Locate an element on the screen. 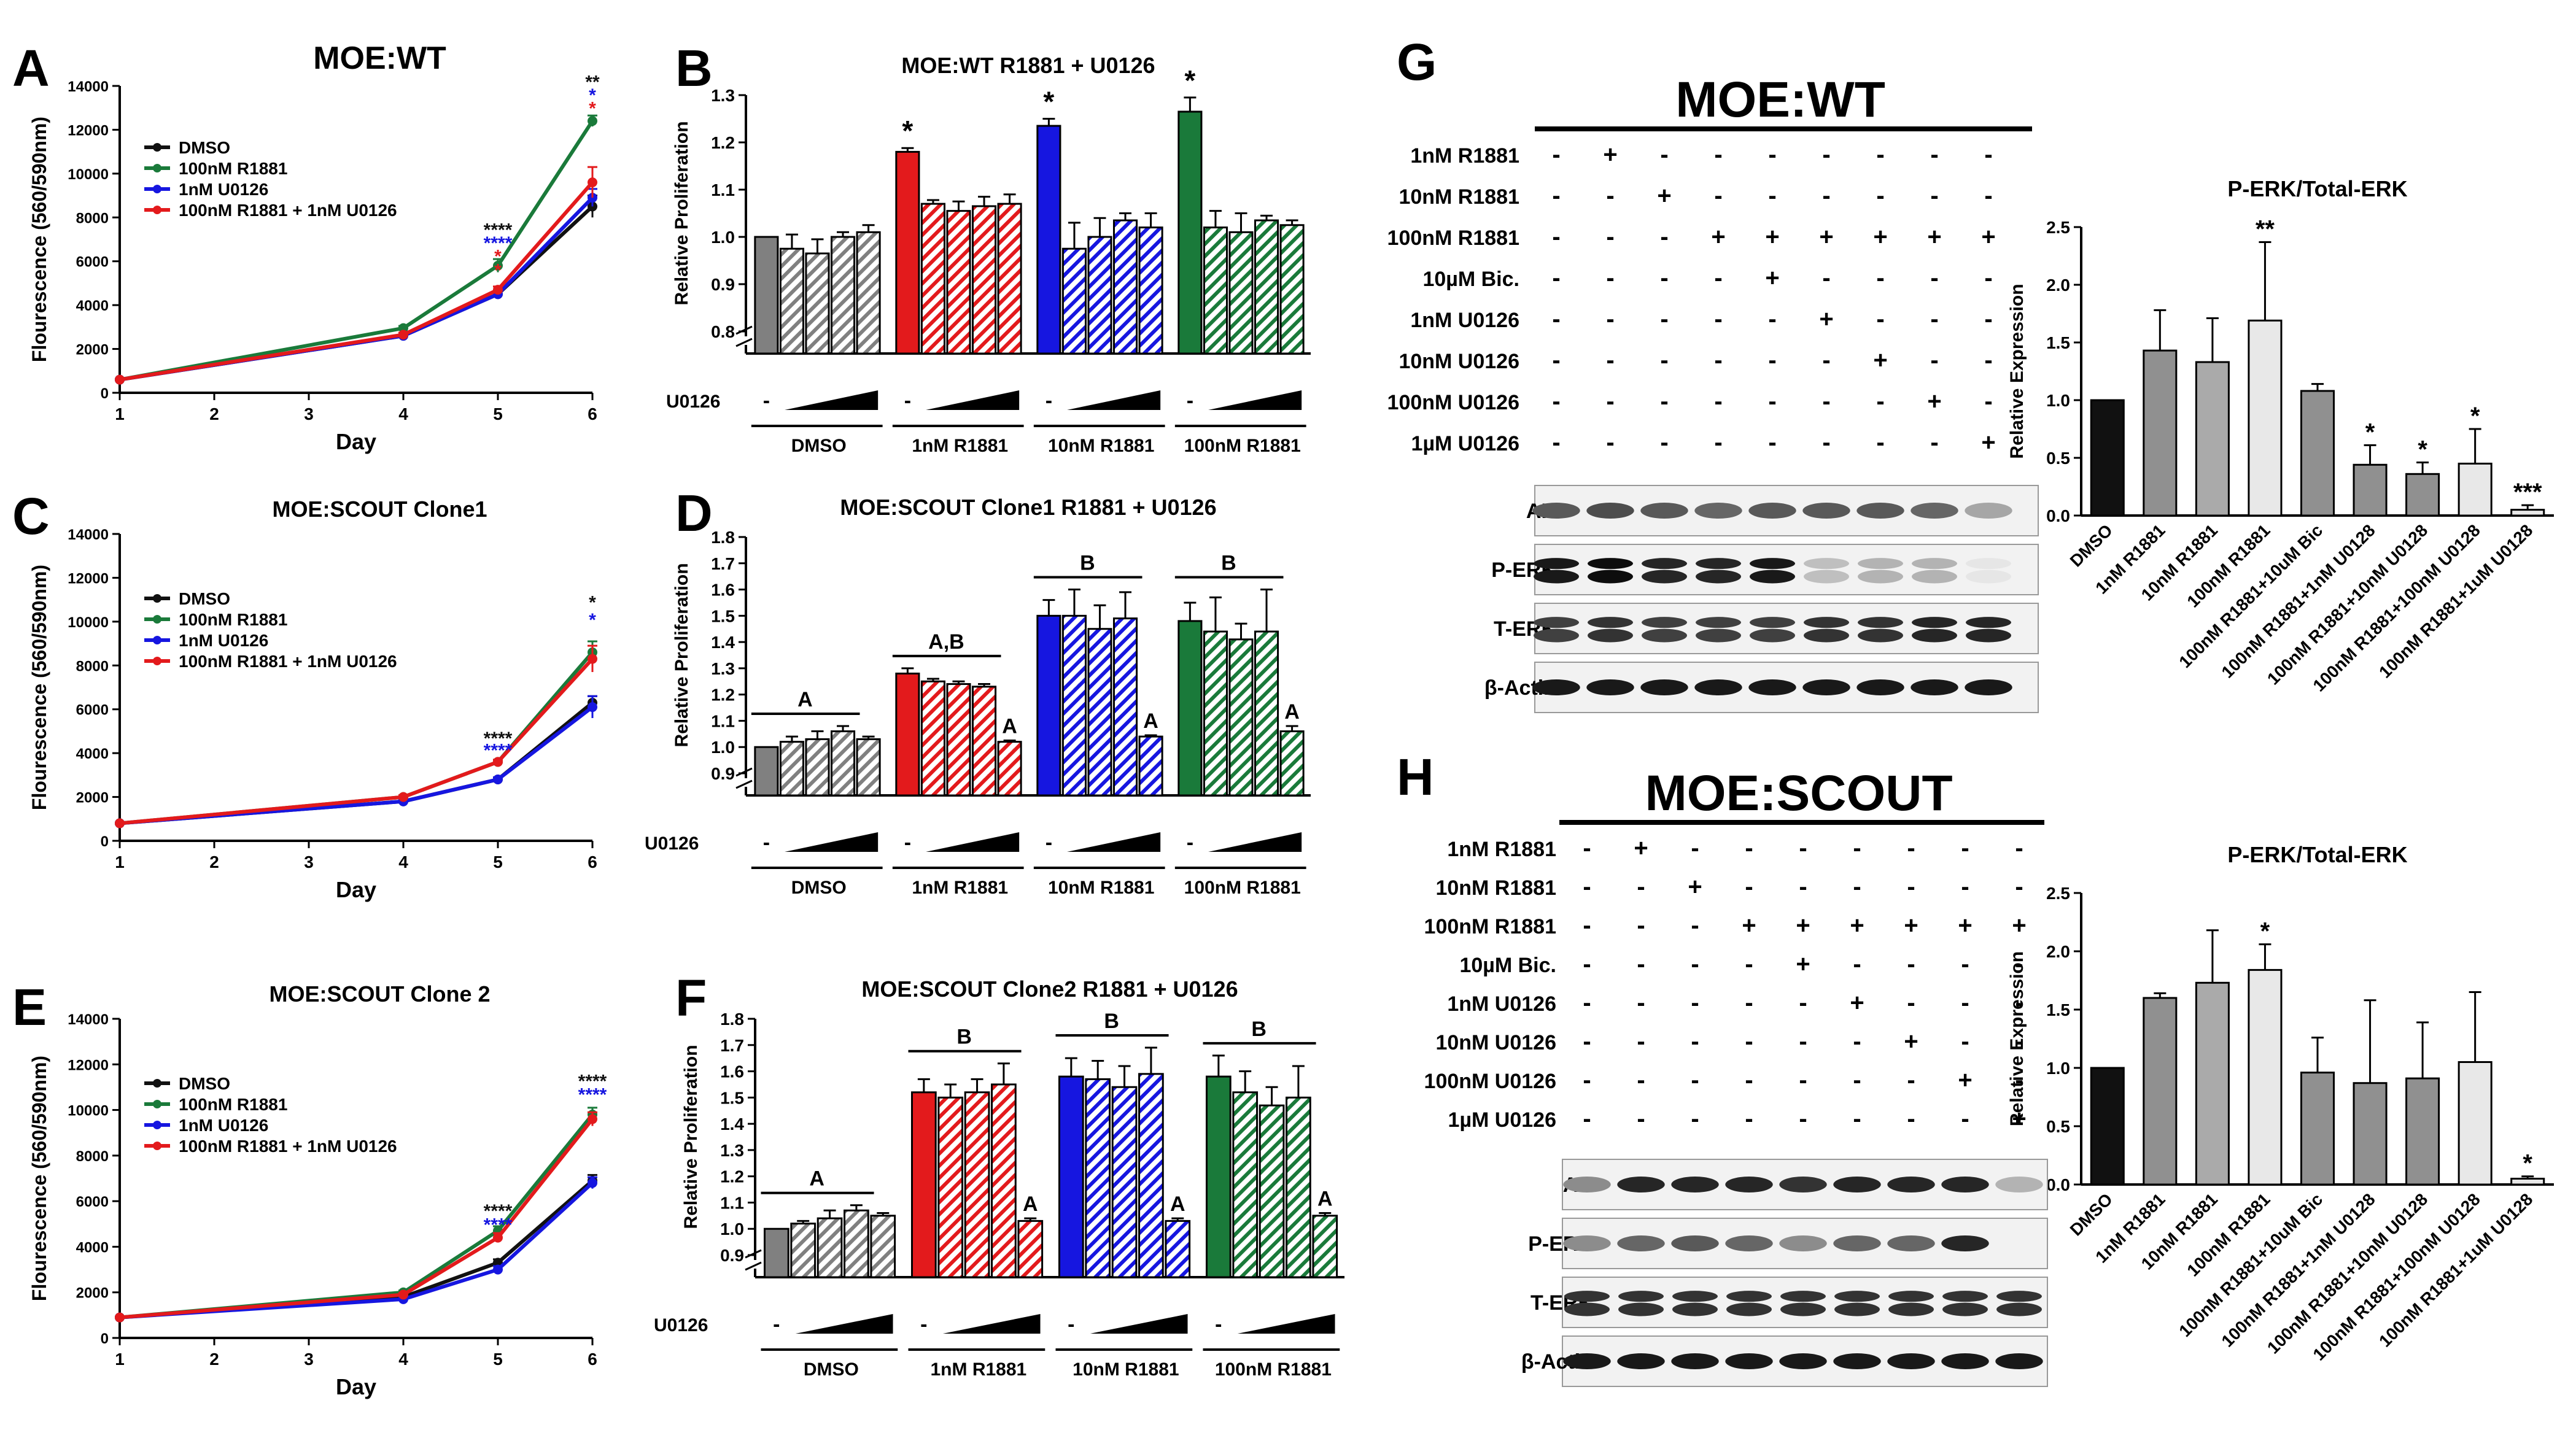 The width and height of the screenshot is (2576, 1430). y-tick-label: 1.6 is located at coordinates (723, 590).